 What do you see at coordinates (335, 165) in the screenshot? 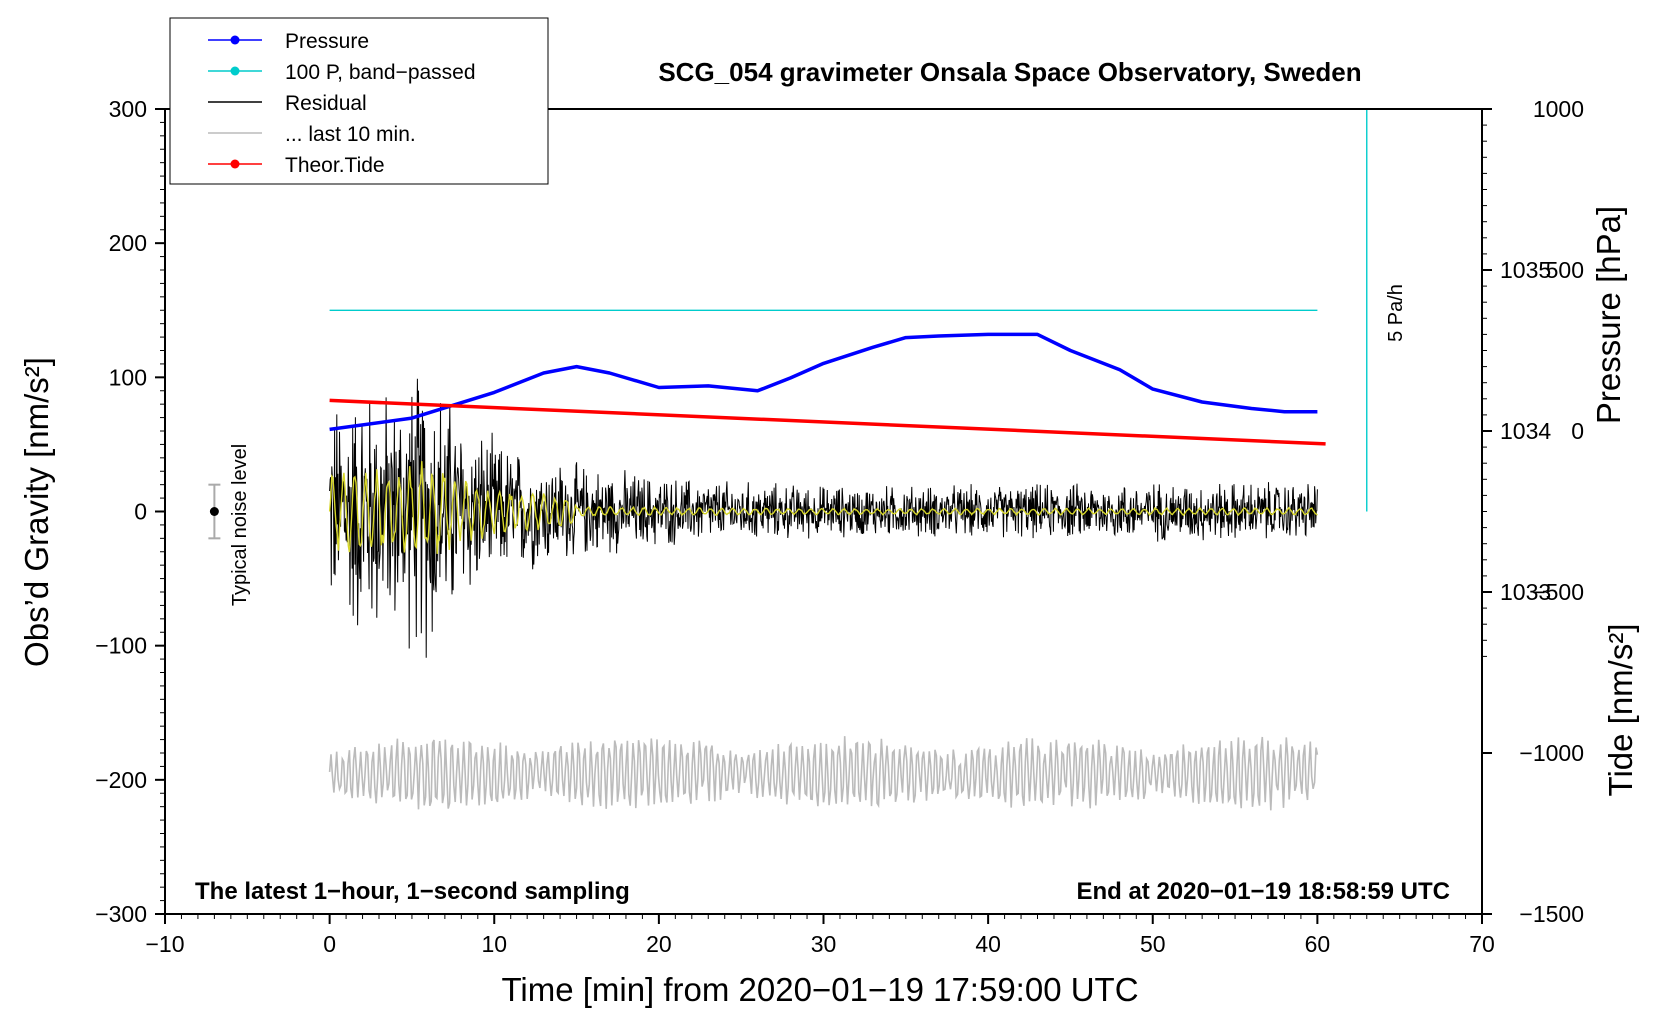
I see `legend-label: Theor.Tide` at bounding box center [335, 165].